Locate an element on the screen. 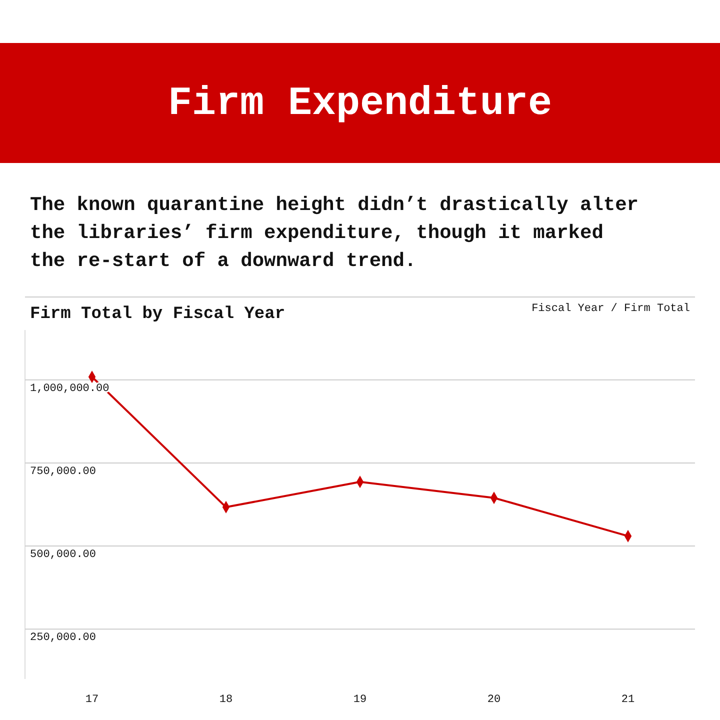 This screenshot has height=720, width=720. x-tick-label: 21 is located at coordinates (628, 700).